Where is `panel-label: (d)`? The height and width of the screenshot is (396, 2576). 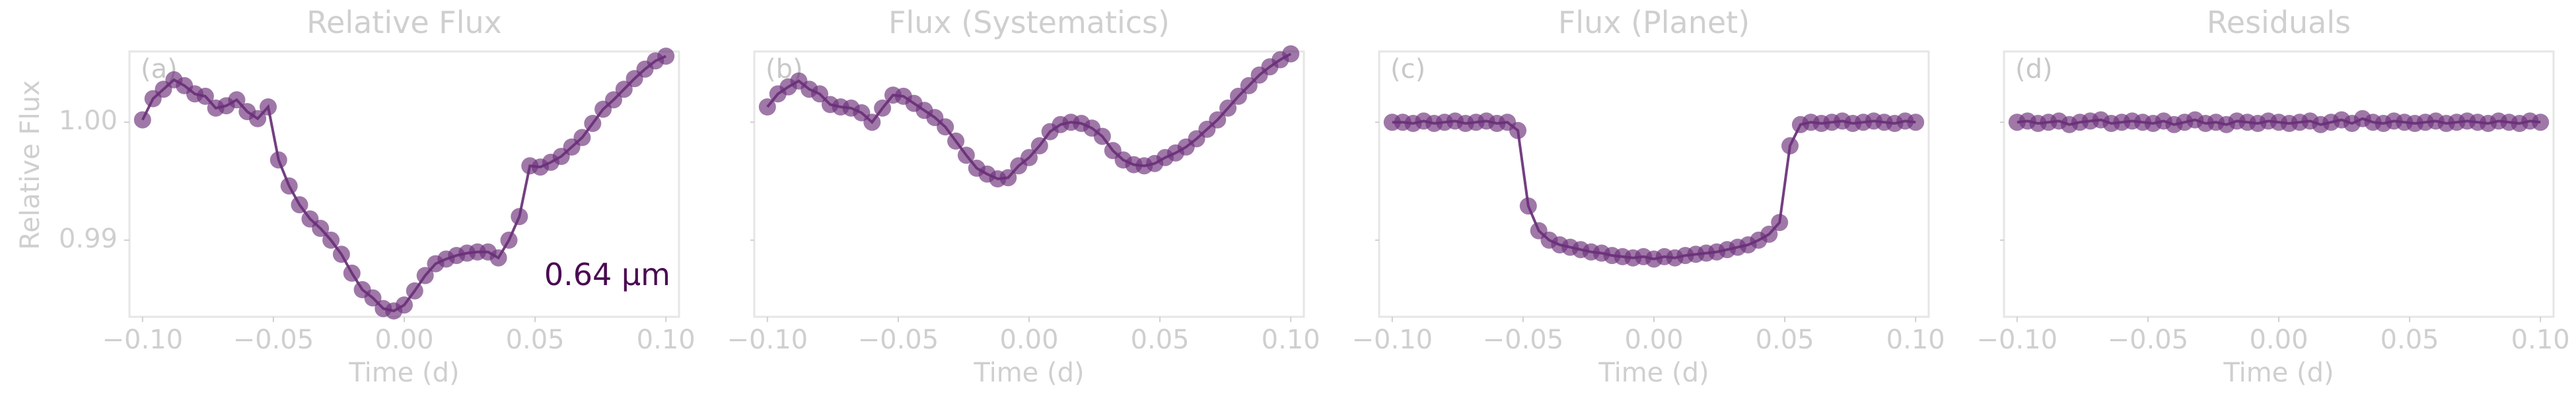 panel-label: (d) is located at coordinates (2034, 69).